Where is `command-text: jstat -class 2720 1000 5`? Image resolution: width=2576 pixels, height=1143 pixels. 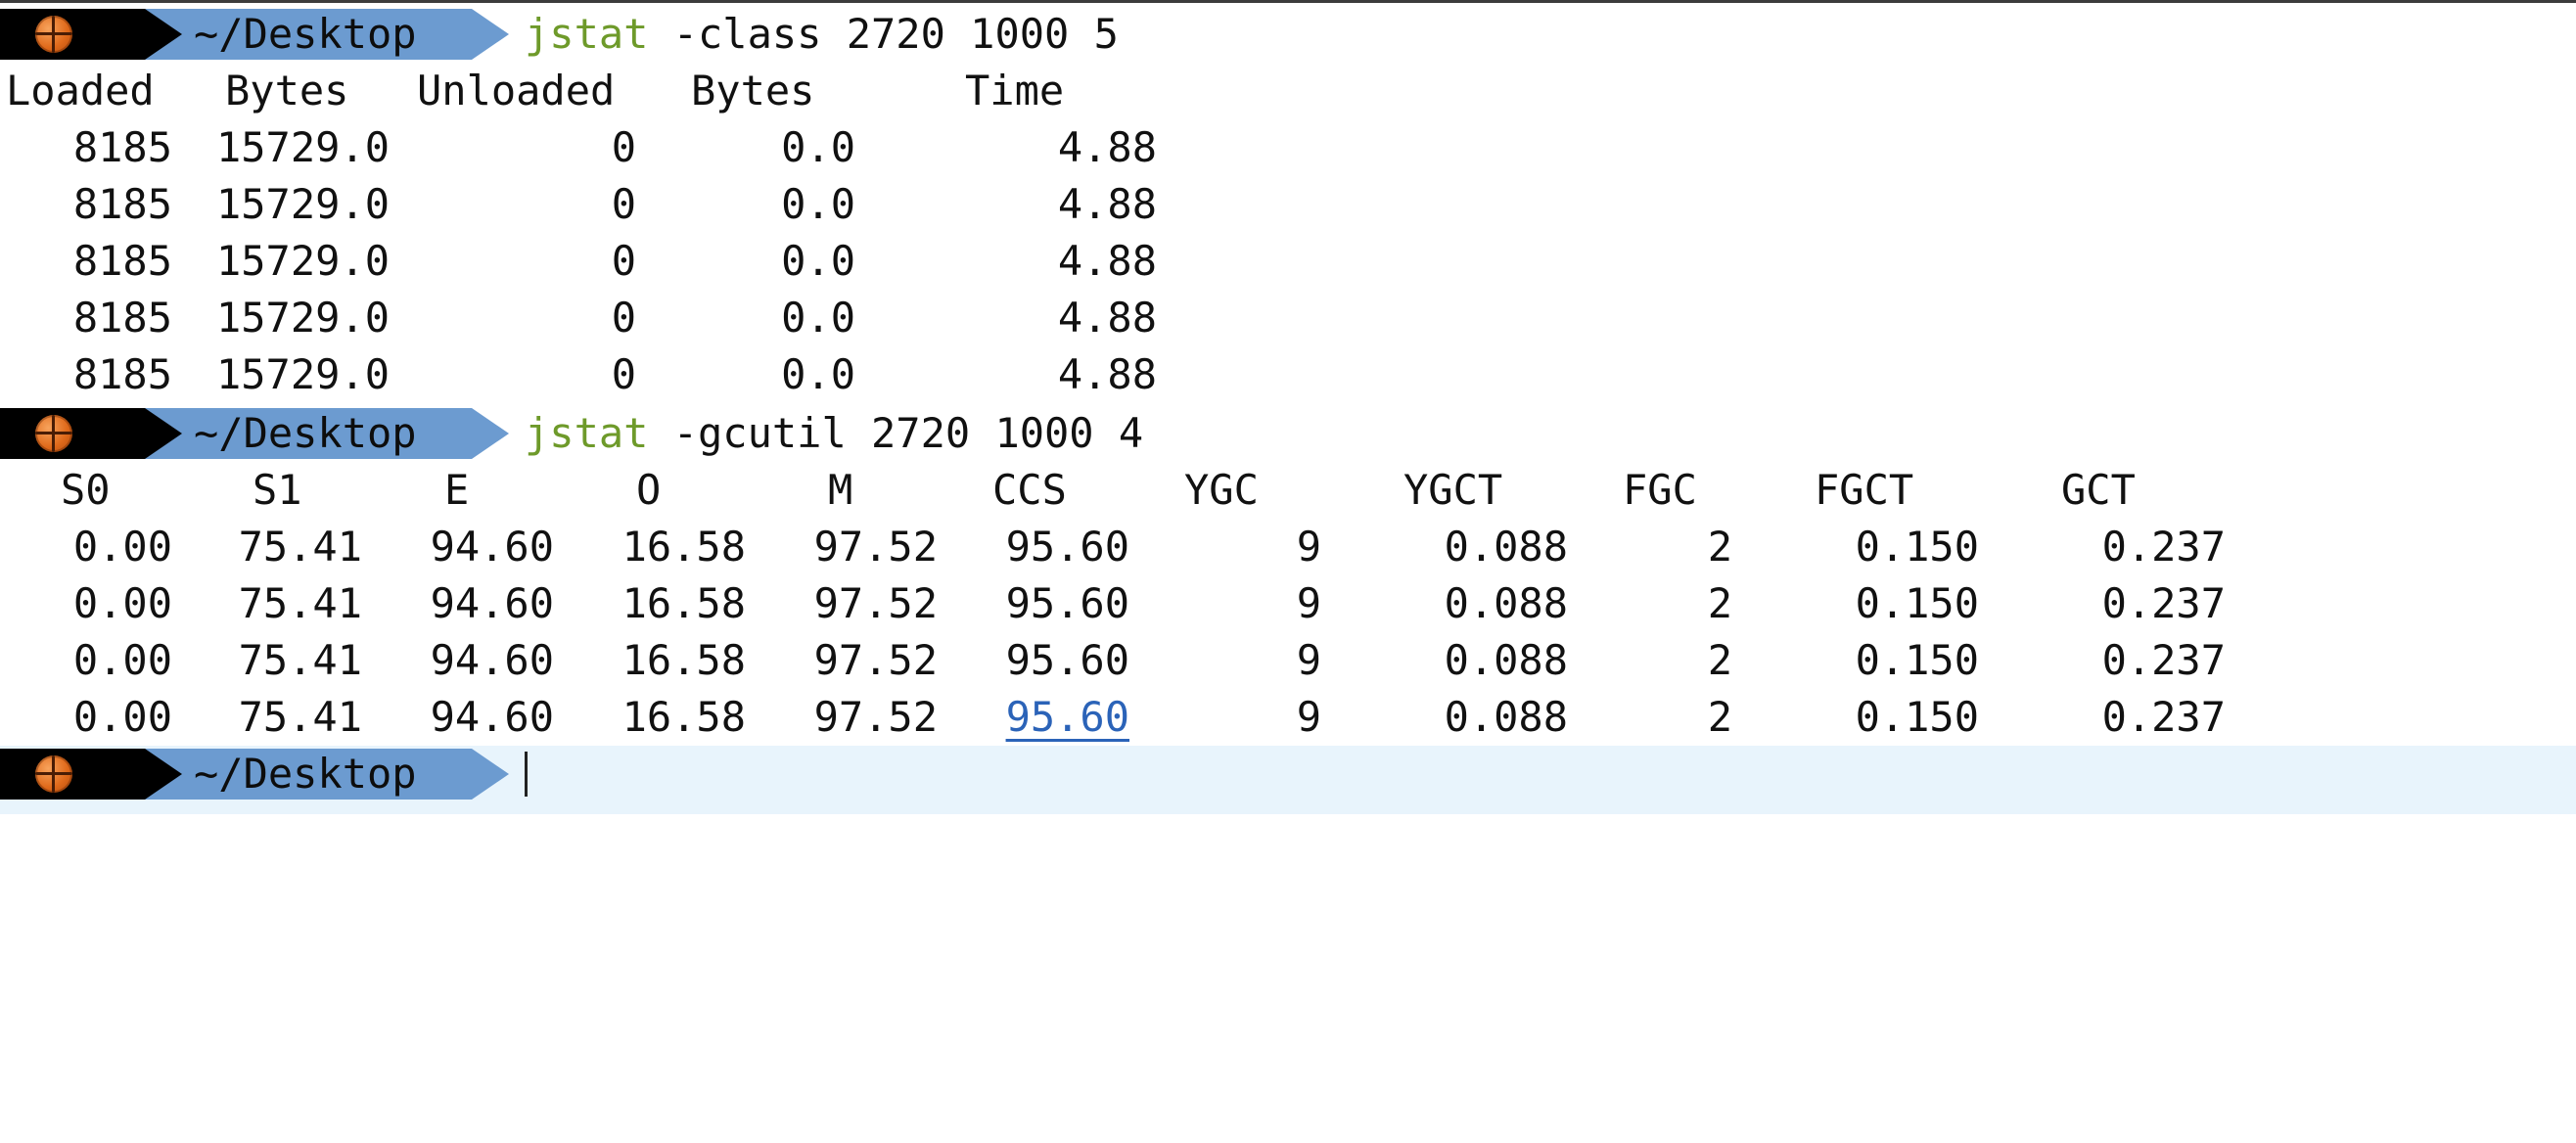
command-text: jstat -class 2720 1000 5 is located at coordinates (822, 34).